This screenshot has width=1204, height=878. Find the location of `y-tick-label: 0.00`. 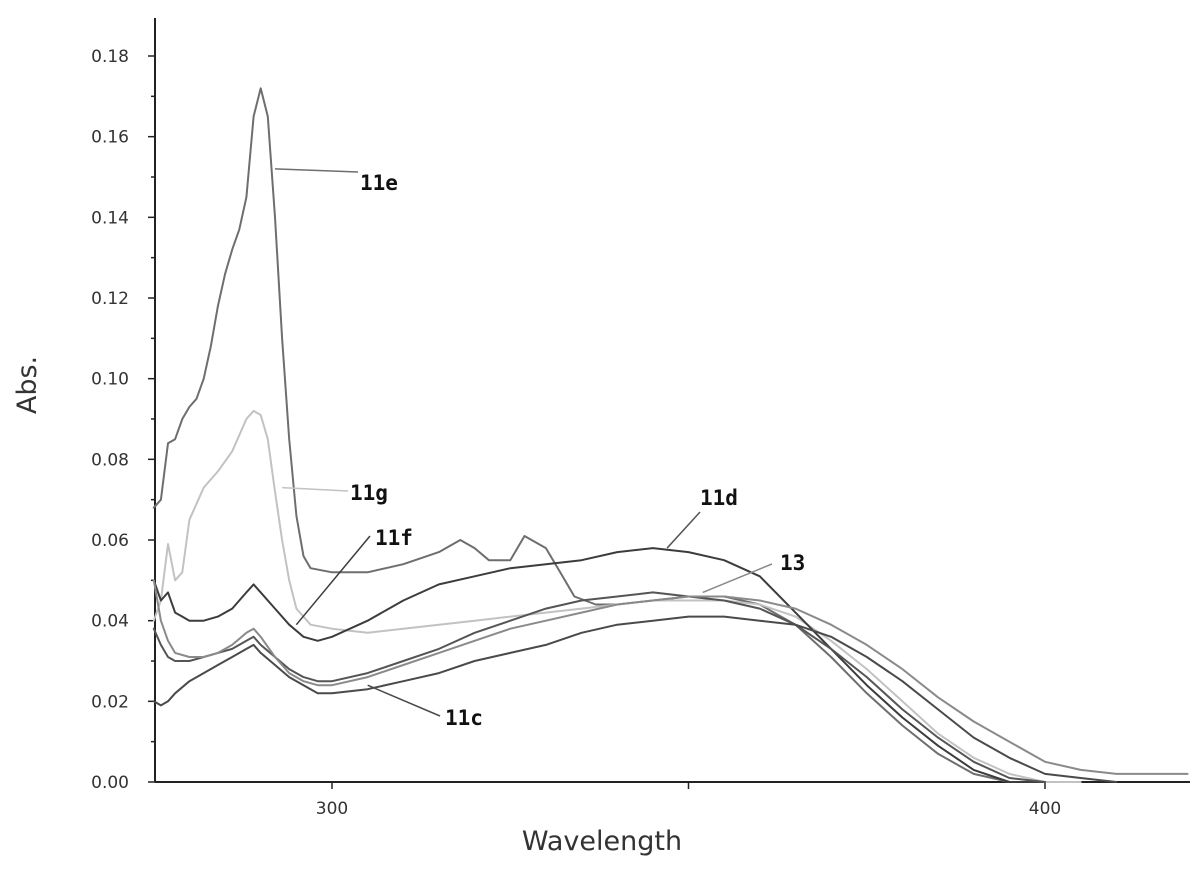

y-tick-label: 0.00 is located at coordinates (110, 783).